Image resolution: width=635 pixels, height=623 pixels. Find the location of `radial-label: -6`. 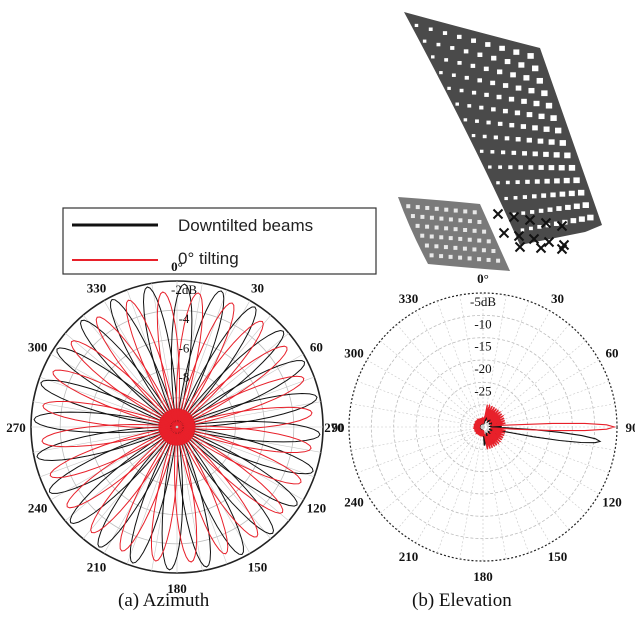

radial-label: -6 is located at coordinates (184, 347).